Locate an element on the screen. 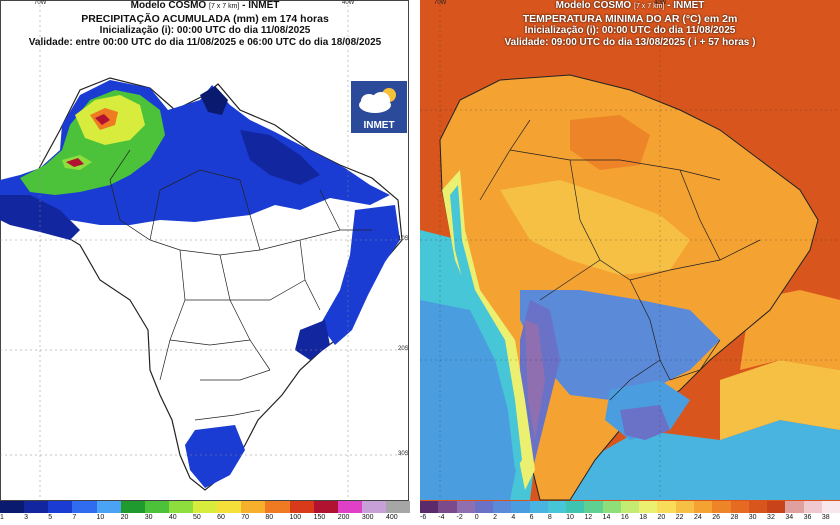 Image resolution: width=840 pixels, height=525 pixels. map-title: PRECIPITAÇÃO ACUMULADA (mm) em 174 horas is located at coordinates (205, 19).